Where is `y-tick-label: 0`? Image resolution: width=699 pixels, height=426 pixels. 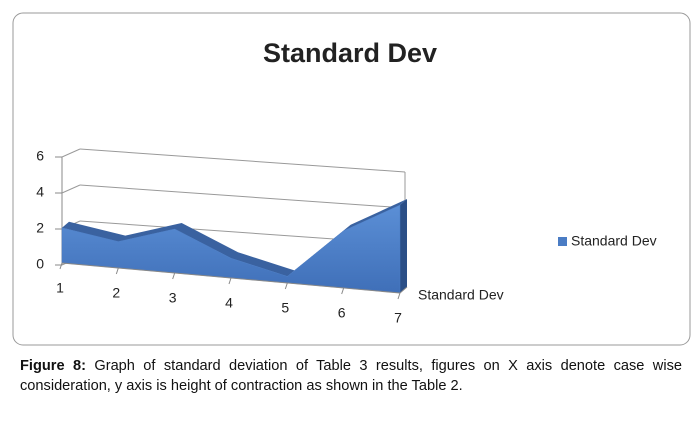 y-tick-label: 0 is located at coordinates (40, 264).